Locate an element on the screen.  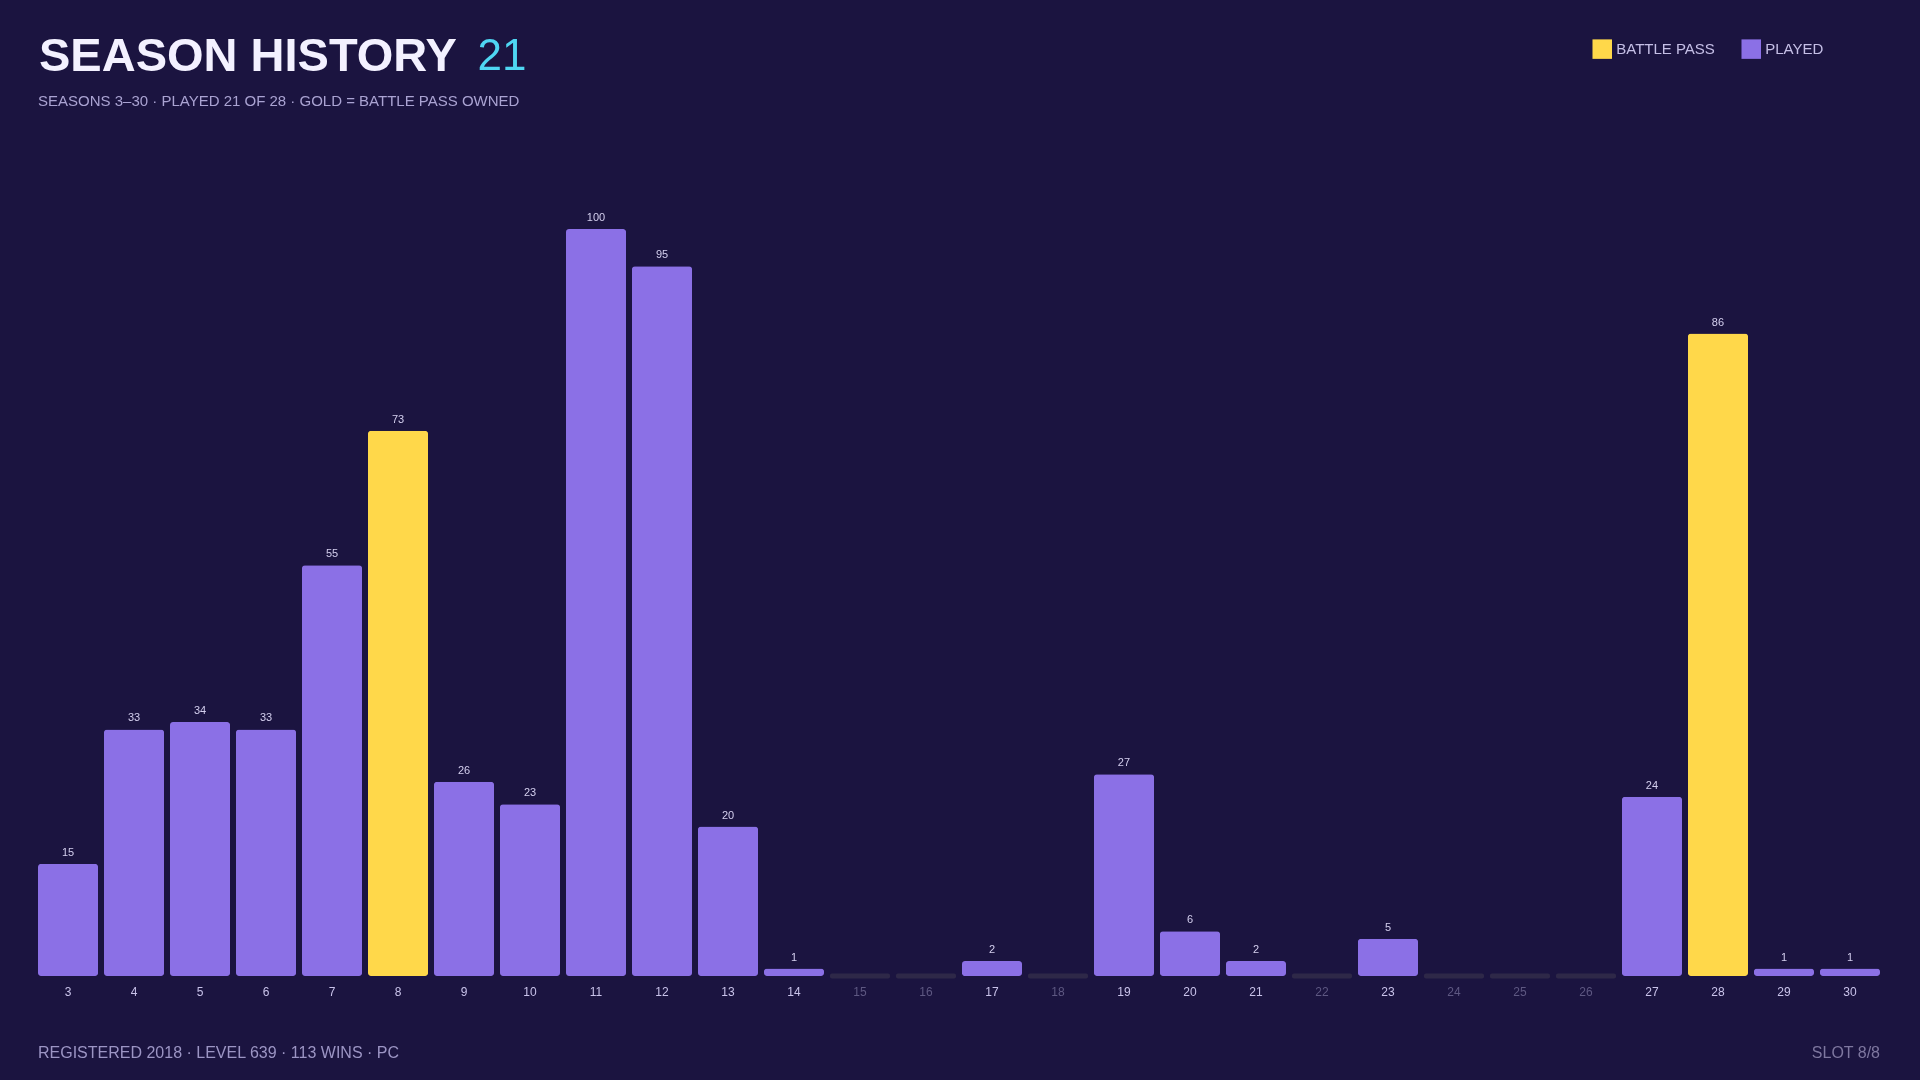
x-tick-label: 19 is located at coordinates (1124, 991).